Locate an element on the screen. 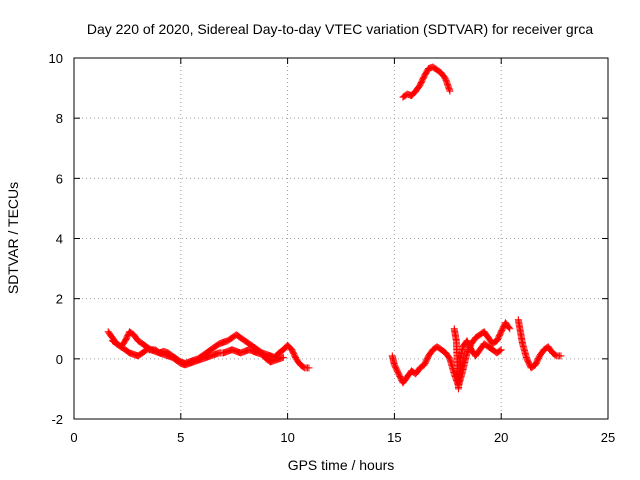 Image resolution: width=640 pixels, height=480 pixels. x-tick-label: 15 is located at coordinates (394, 437).